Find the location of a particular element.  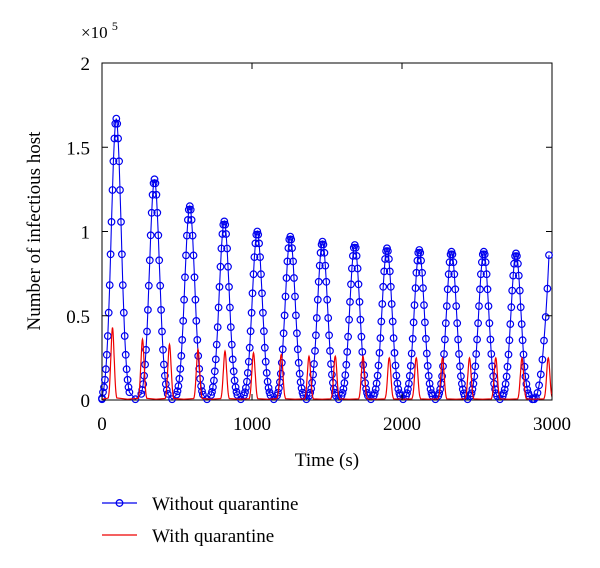

x-tick-label: 0 is located at coordinates (102, 424).